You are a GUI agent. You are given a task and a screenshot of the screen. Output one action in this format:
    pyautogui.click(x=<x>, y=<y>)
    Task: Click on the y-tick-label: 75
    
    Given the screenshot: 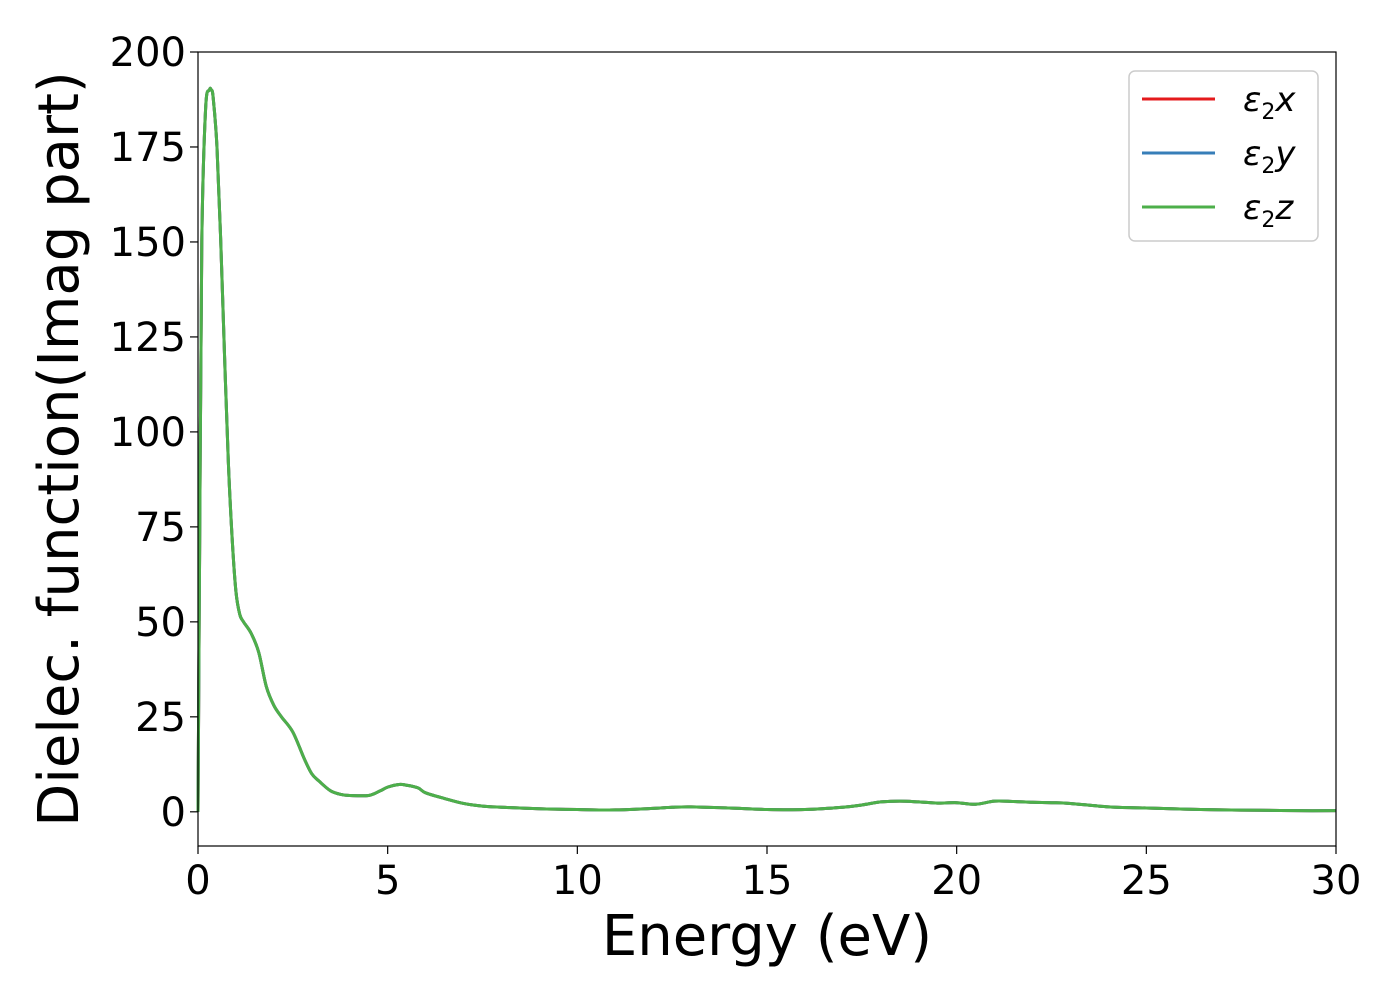 What is the action you would take?
    pyautogui.click(x=160, y=528)
    